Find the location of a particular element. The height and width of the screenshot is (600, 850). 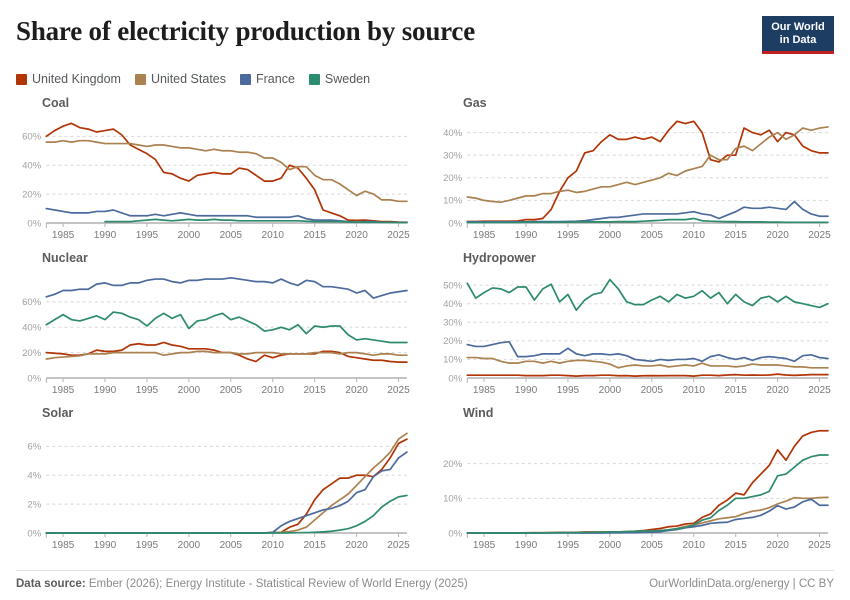

y-axis-tick-label: 2% is located at coordinates (34, 504).